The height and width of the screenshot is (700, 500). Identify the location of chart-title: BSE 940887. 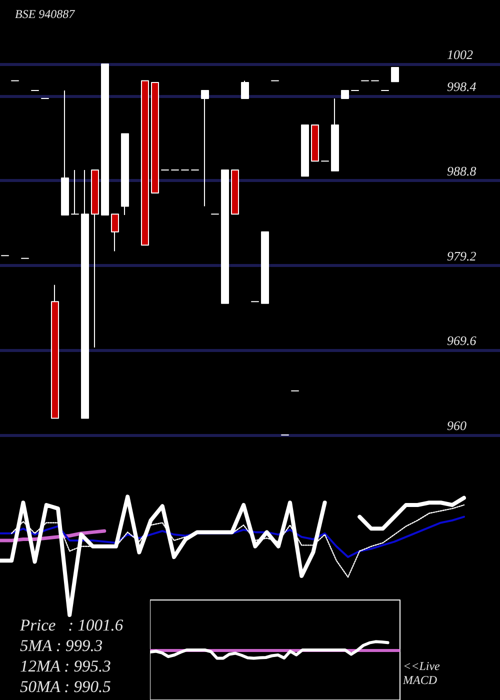
(45, 14).